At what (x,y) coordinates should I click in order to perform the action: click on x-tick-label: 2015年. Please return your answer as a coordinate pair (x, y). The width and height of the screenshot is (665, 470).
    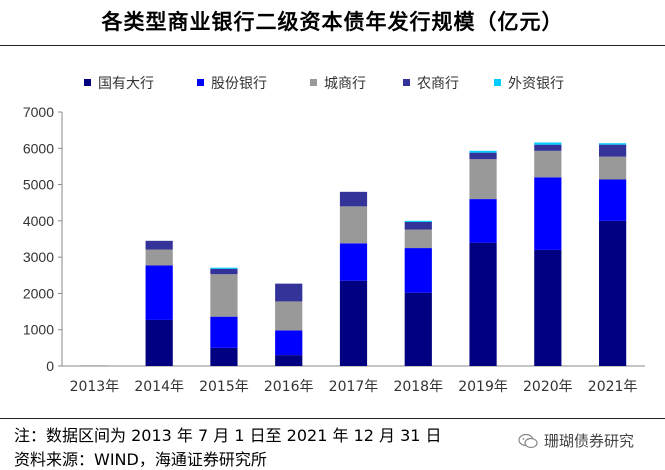
    Looking at the image, I should click on (224, 387).